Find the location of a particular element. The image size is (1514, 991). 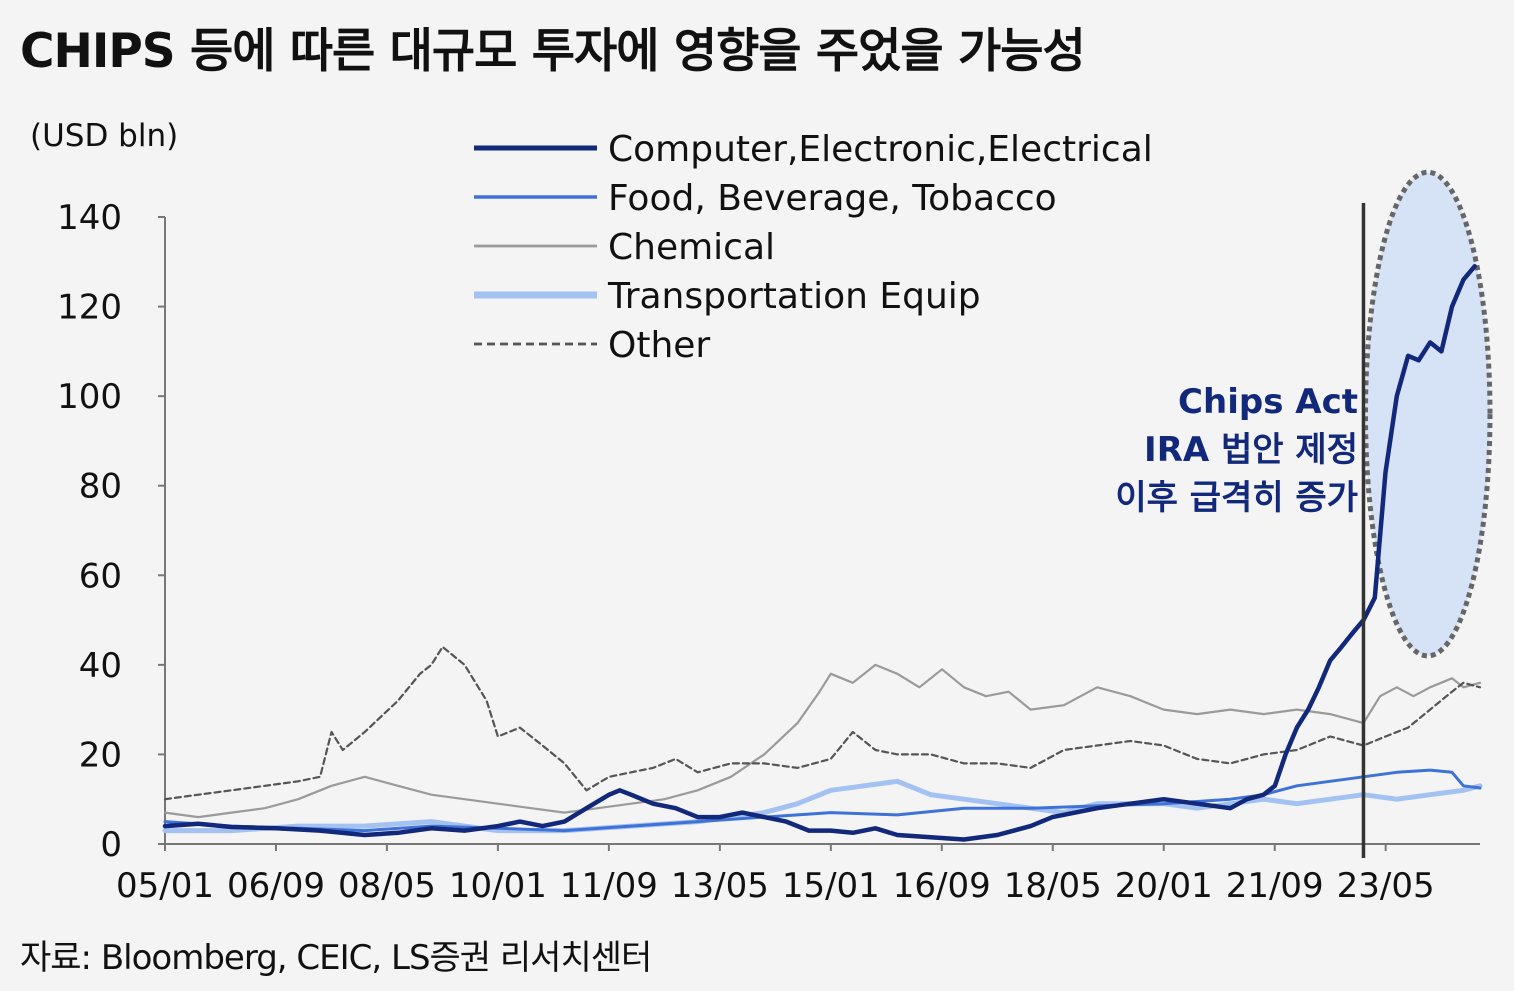

annotation-line: IRA 법안 제정 is located at coordinates (1251, 450).